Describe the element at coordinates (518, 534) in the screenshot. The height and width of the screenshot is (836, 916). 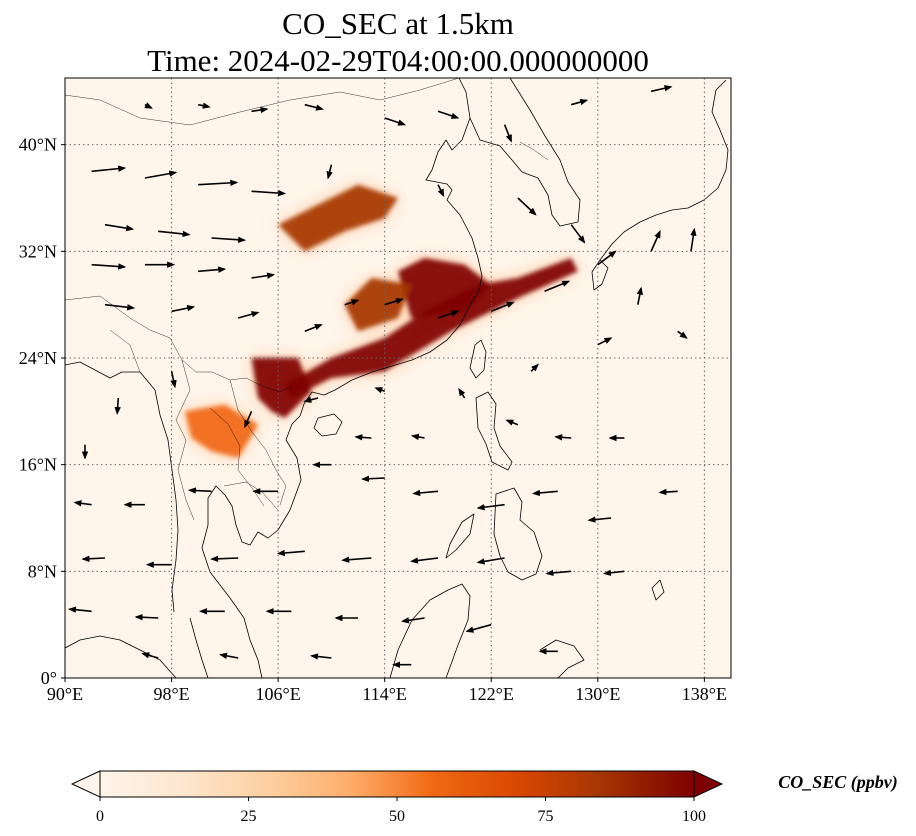
I see `coastline-philippines-south` at that location.